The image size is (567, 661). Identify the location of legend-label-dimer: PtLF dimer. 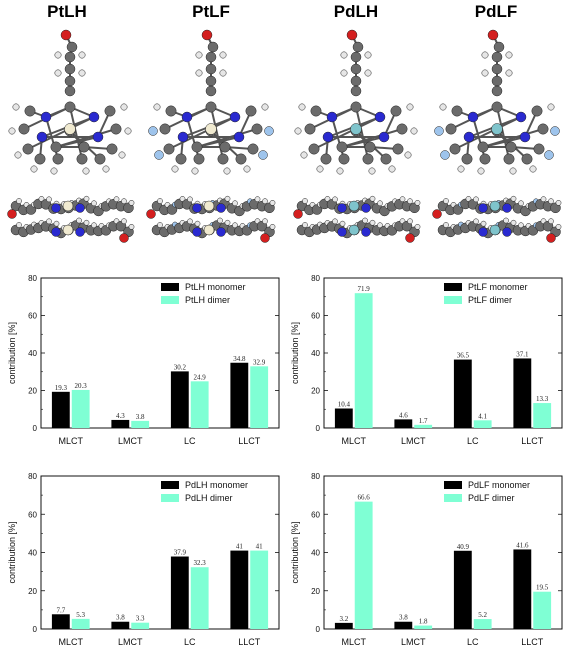
(490, 300).